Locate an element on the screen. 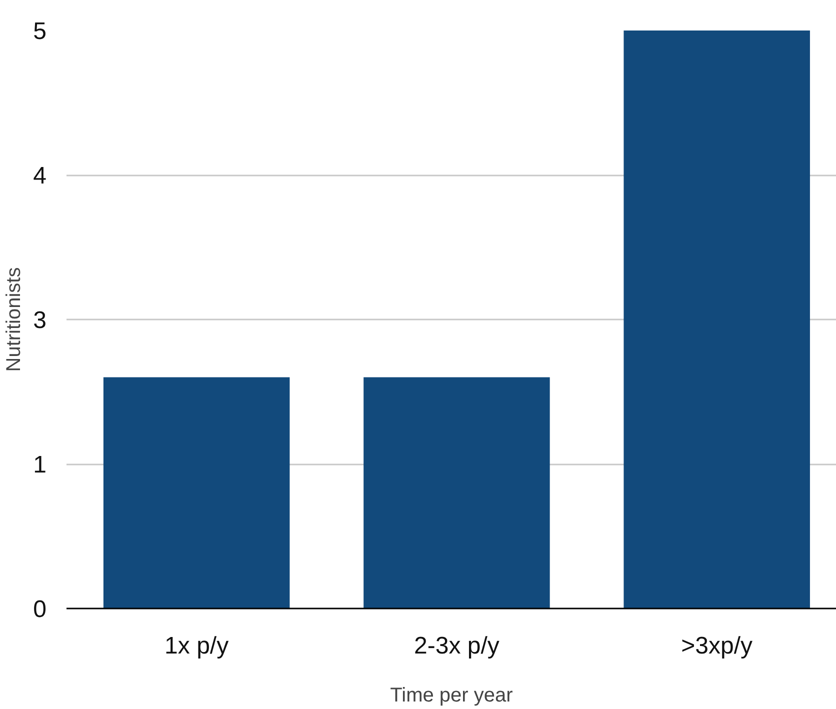  y-axis-title: Nutritionists is located at coordinates (14, 319).